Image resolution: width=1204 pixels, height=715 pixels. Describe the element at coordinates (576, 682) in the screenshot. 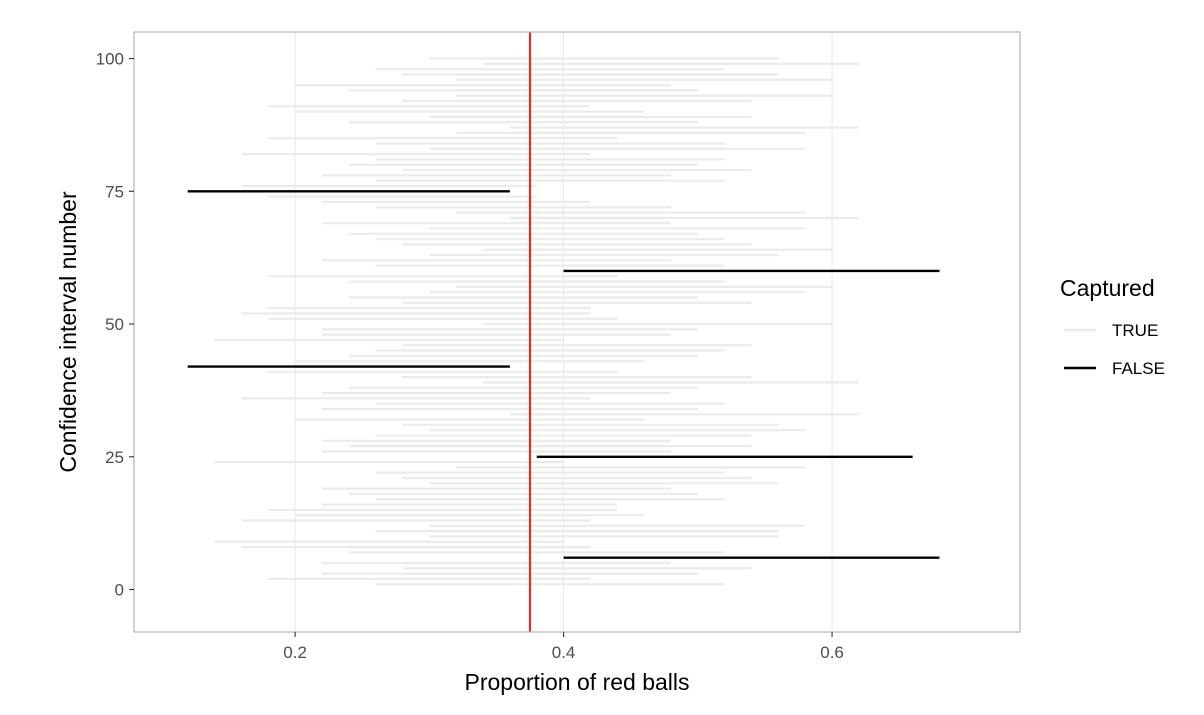

I see `x-axis-title: Proportion of red balls` at that location.